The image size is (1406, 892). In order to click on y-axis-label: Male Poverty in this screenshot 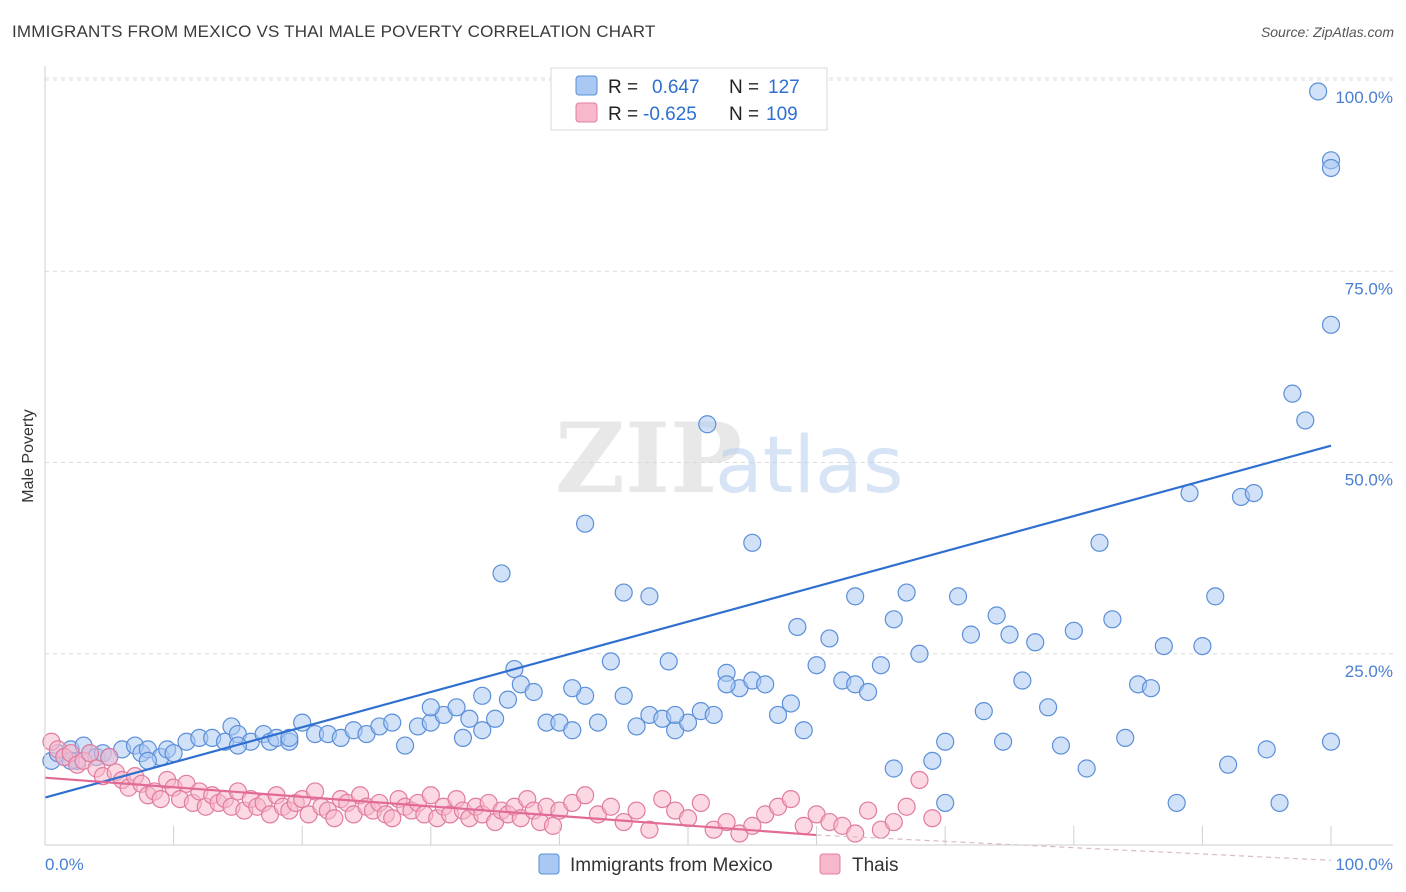, I will do `click(28, 455)`.